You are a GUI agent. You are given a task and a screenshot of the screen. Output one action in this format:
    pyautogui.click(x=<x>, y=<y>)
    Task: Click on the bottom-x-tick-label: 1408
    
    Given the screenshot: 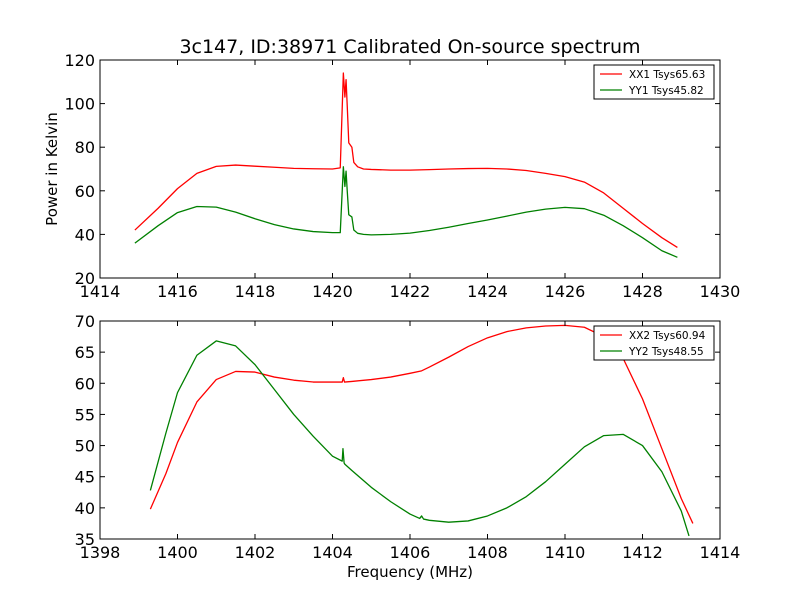 What is the action you would take?
    pyautogui.click(x=487, y=552)
    